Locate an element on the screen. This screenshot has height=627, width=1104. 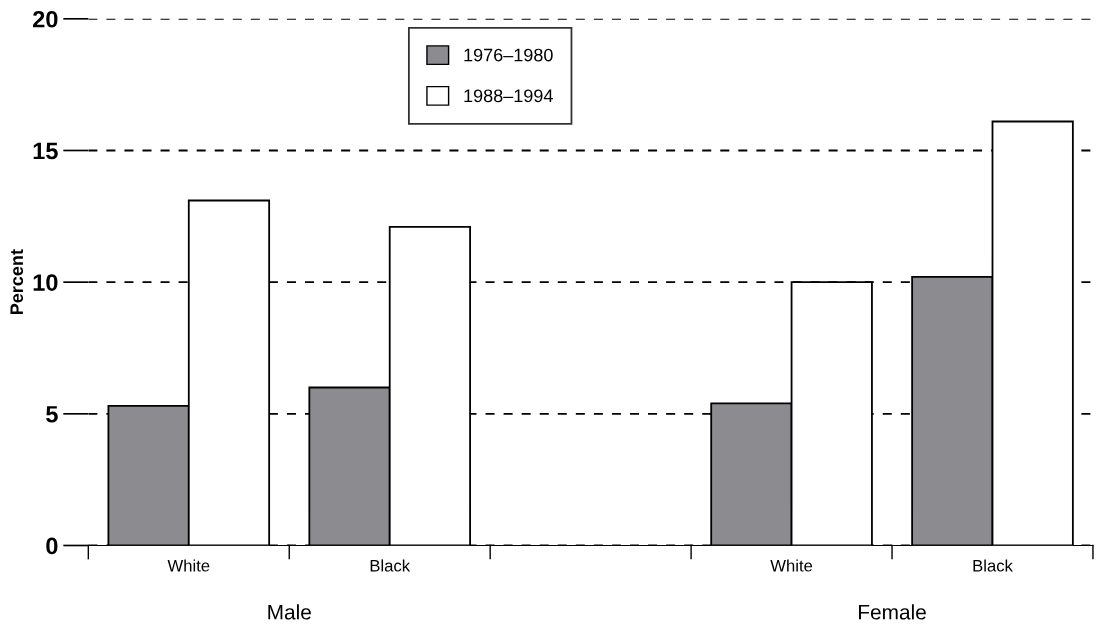
text: Male is located at coordinates (289, 612).